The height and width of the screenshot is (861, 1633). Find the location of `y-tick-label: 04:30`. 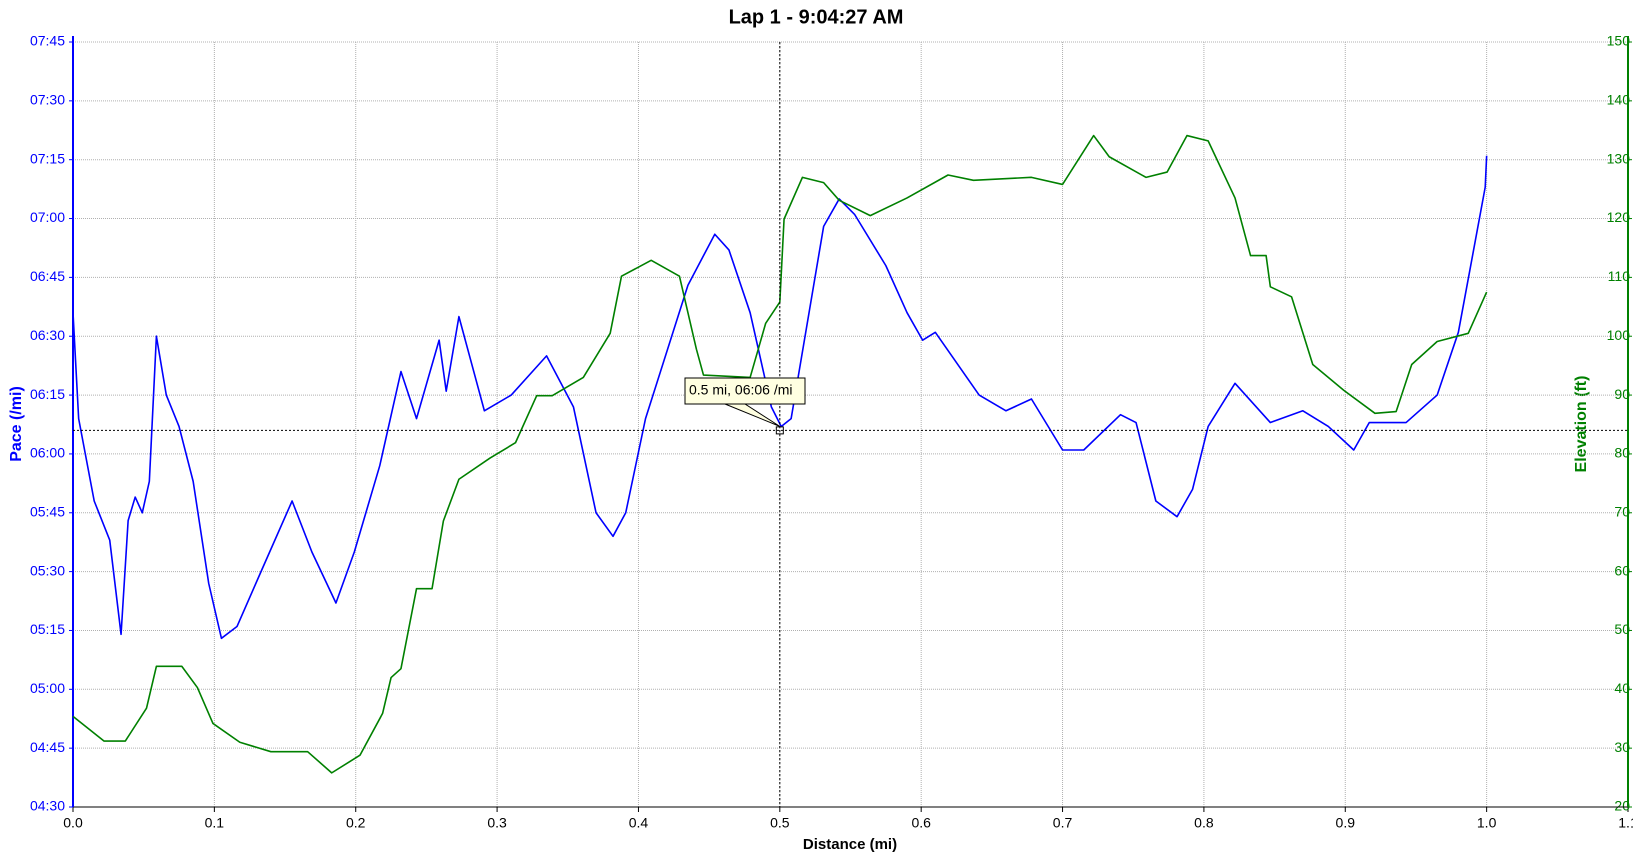

y-tick-label: 04:30 is located at coordinates (47, 806).